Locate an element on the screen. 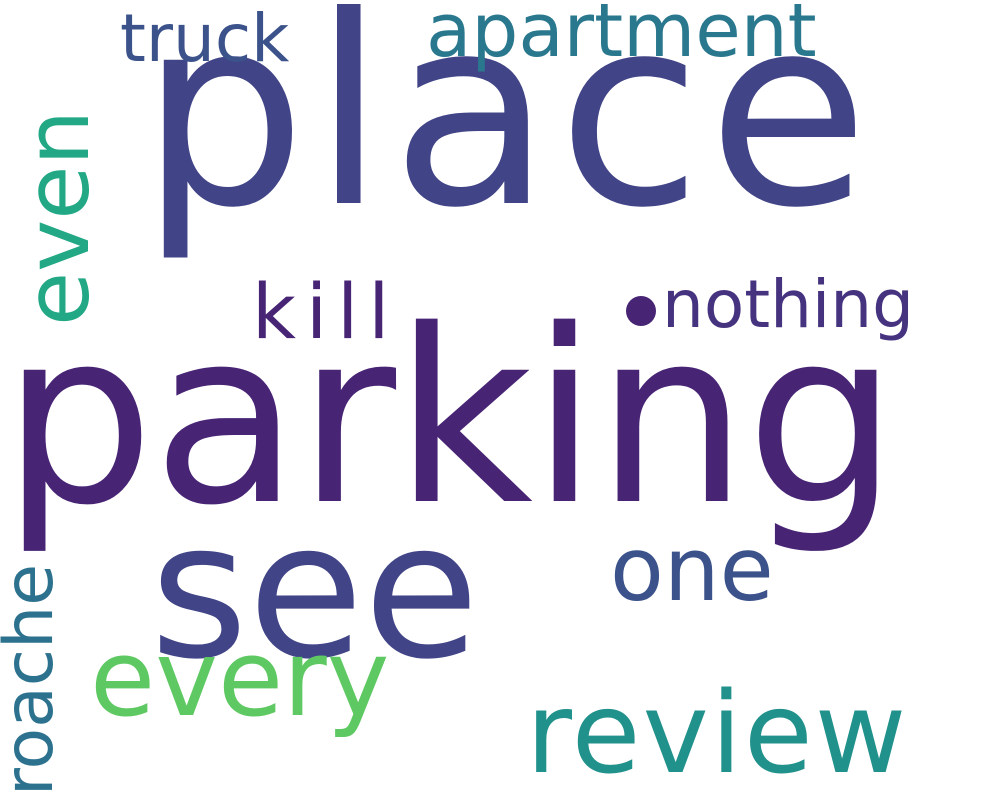  word-apartment: apartment is located at coordinates (621, 37).